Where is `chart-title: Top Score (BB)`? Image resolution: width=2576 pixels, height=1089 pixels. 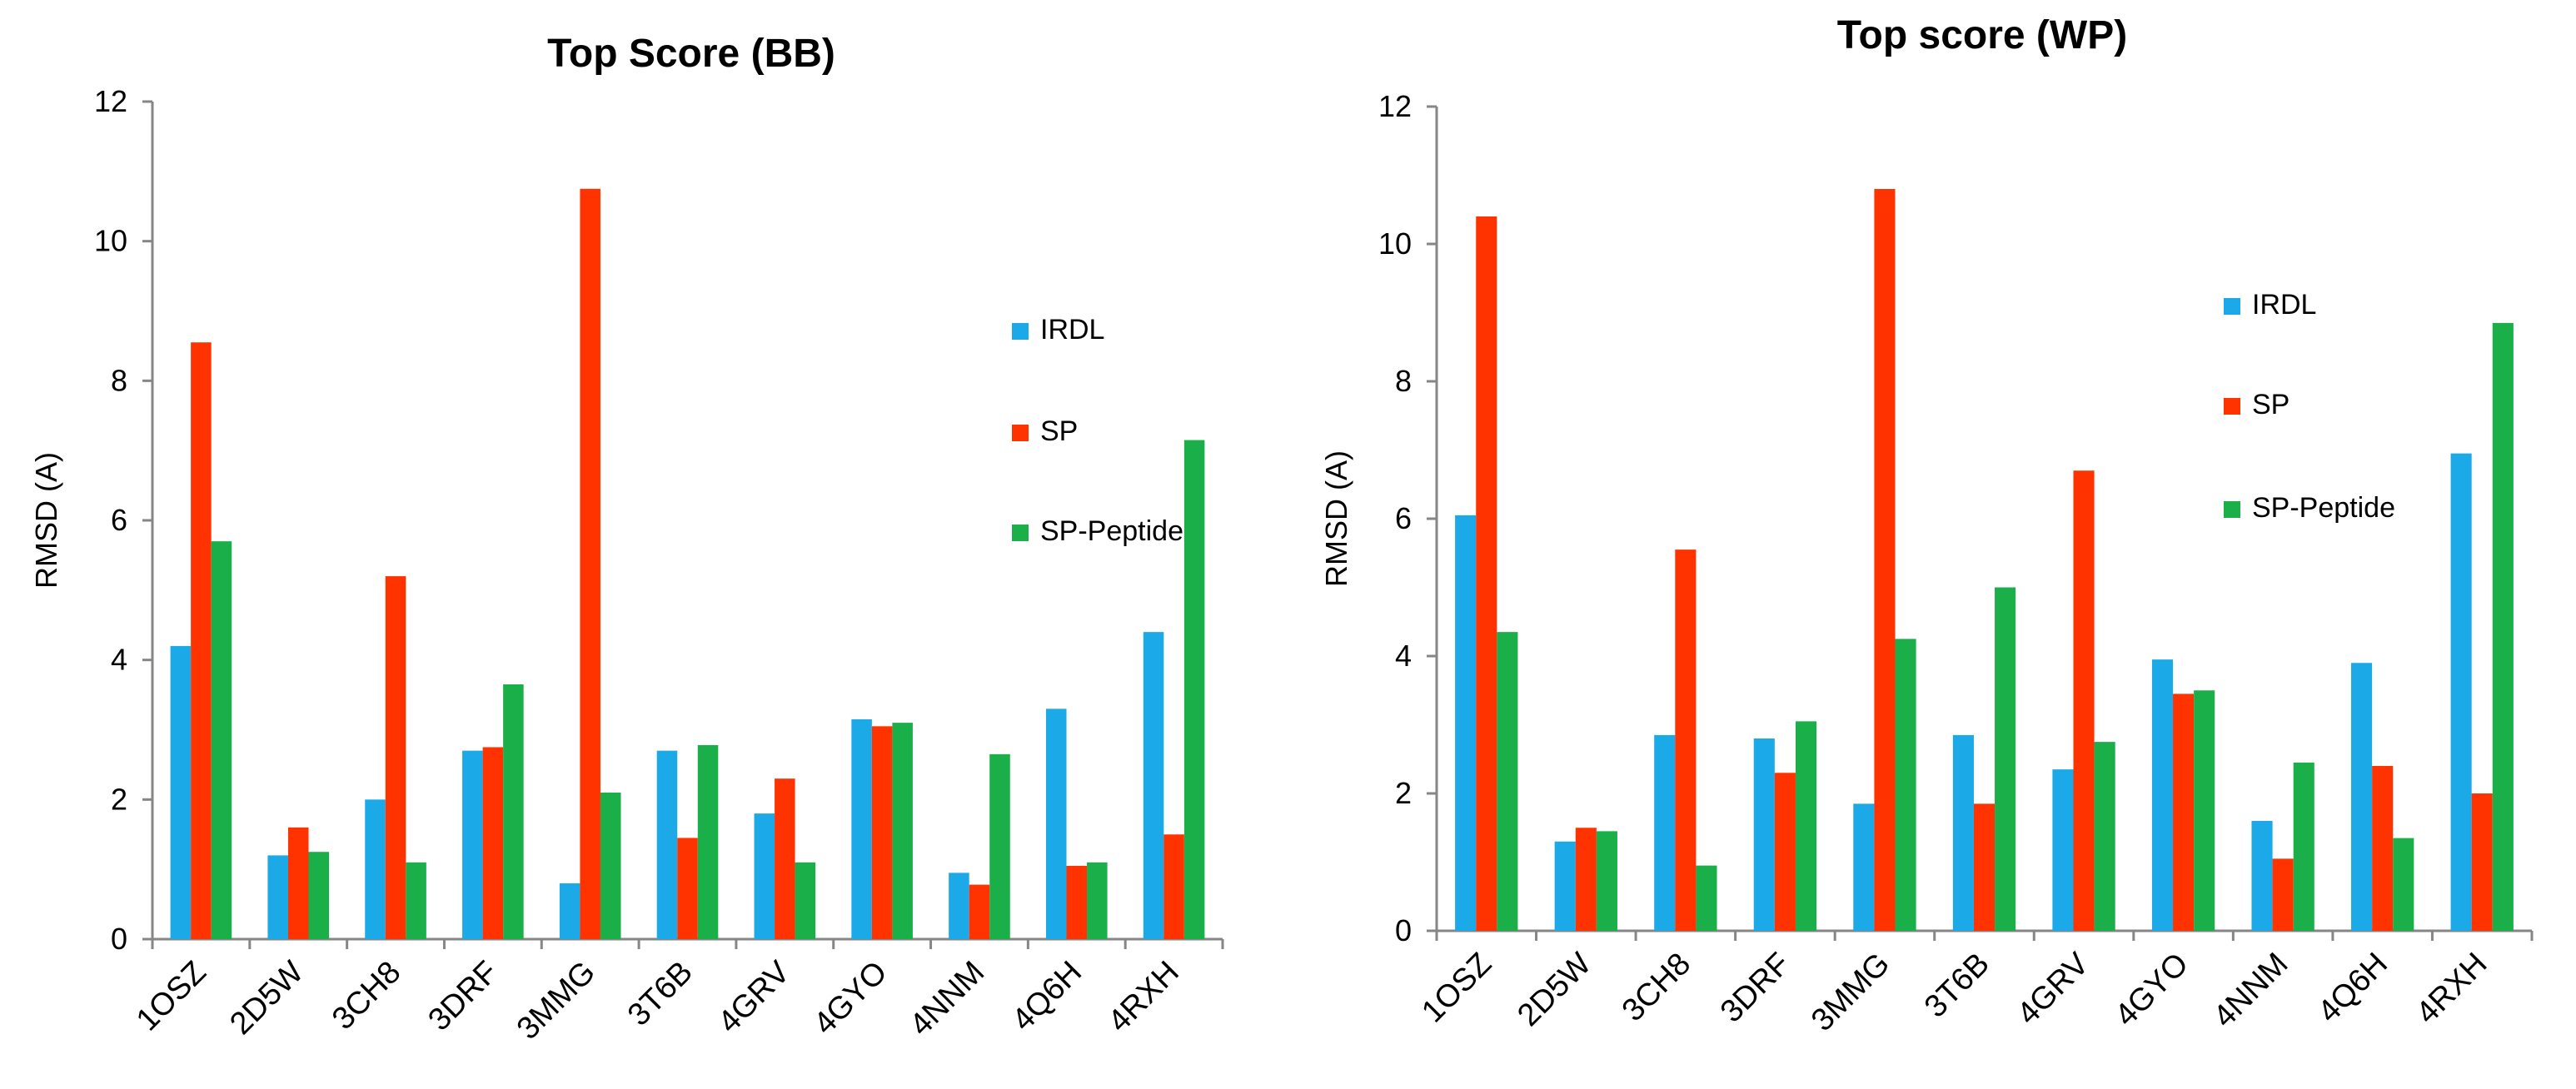
chart-title: Top Score (BB) is located at coordinates (691, 54).